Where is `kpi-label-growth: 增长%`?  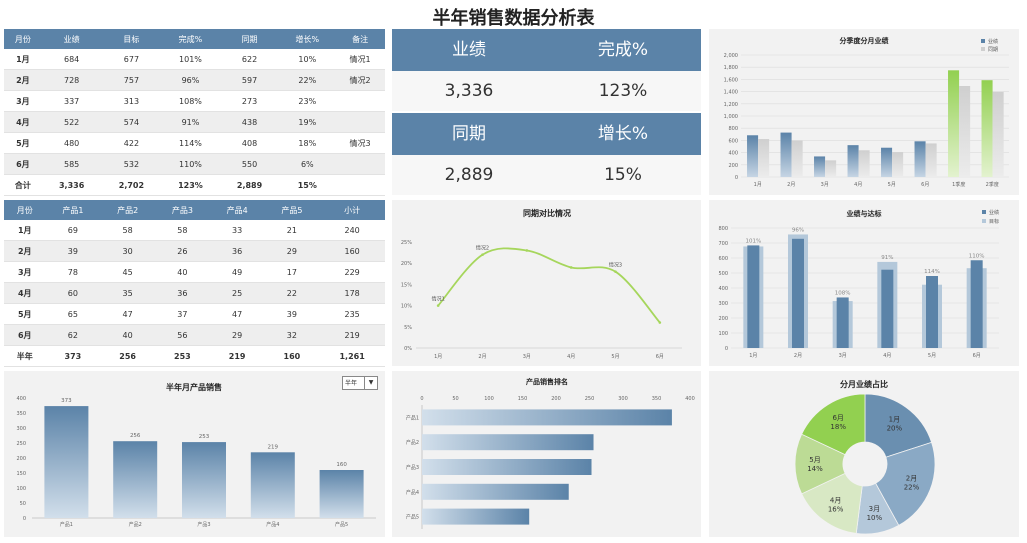
kpi-label-growth: 增长% is located at coordinates (623, 134).